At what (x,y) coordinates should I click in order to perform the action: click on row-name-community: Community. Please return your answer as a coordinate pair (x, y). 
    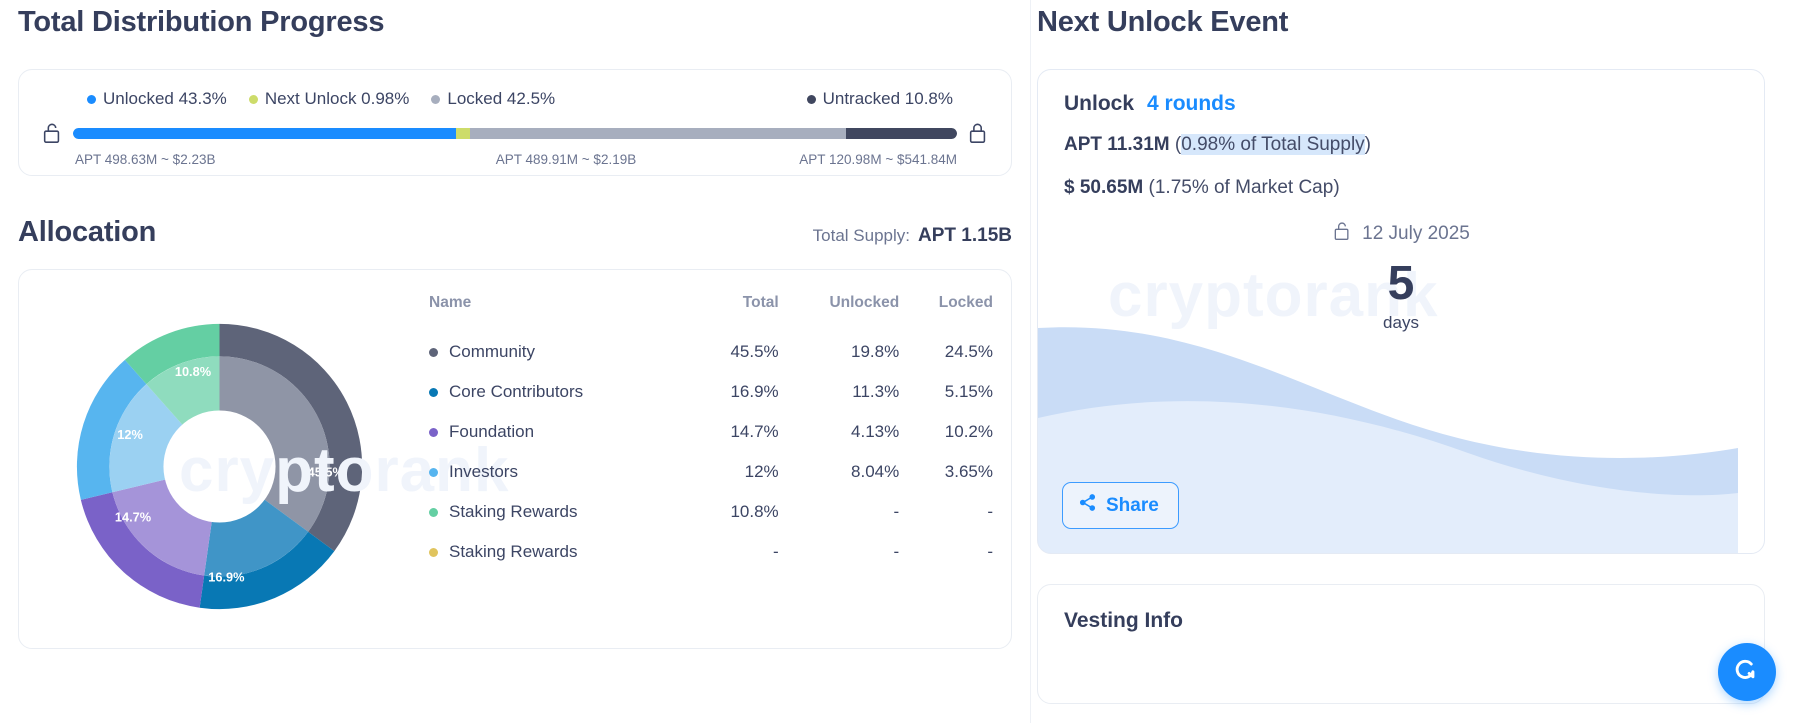
    Looking at the image, I should click on (492, 351).